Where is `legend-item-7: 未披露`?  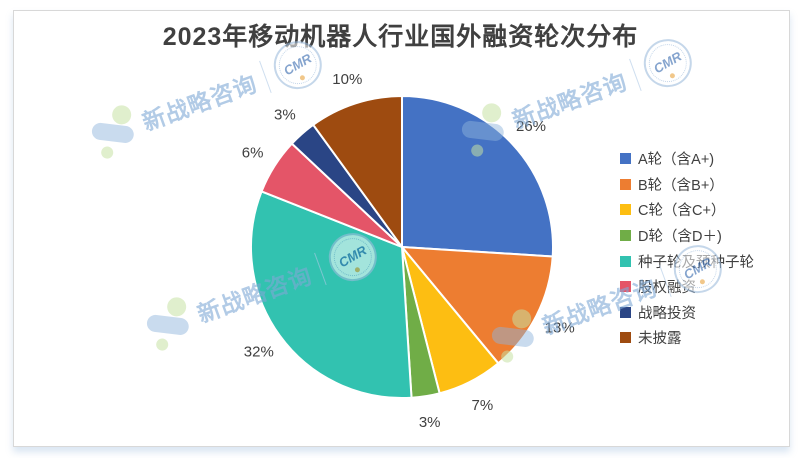 legend-item-7: 未披露 is located at coordinates (687, 338).